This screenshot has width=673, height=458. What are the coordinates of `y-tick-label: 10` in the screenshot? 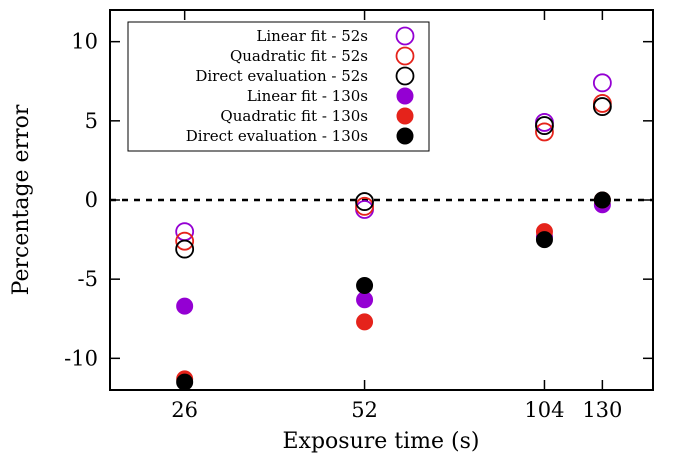 It's located at (84, 42).